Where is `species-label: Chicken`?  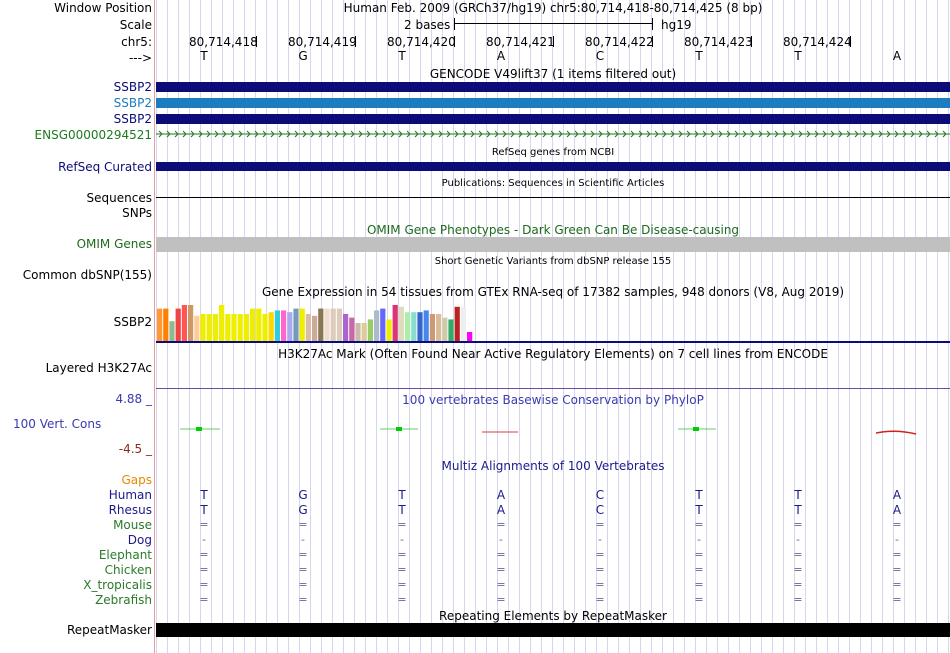 species-label: Chicken is located at coordinates (128, 570).